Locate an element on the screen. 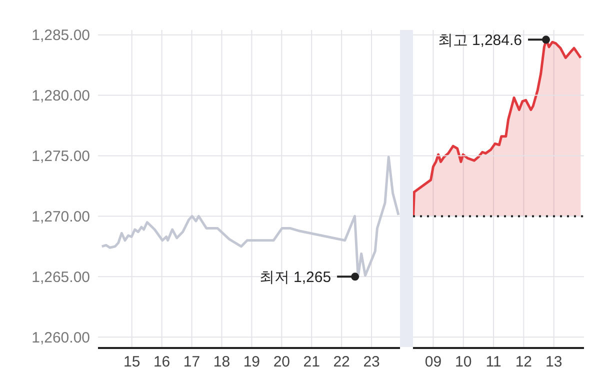  x-tick-label: 17 is located at coordinates (191, 362).